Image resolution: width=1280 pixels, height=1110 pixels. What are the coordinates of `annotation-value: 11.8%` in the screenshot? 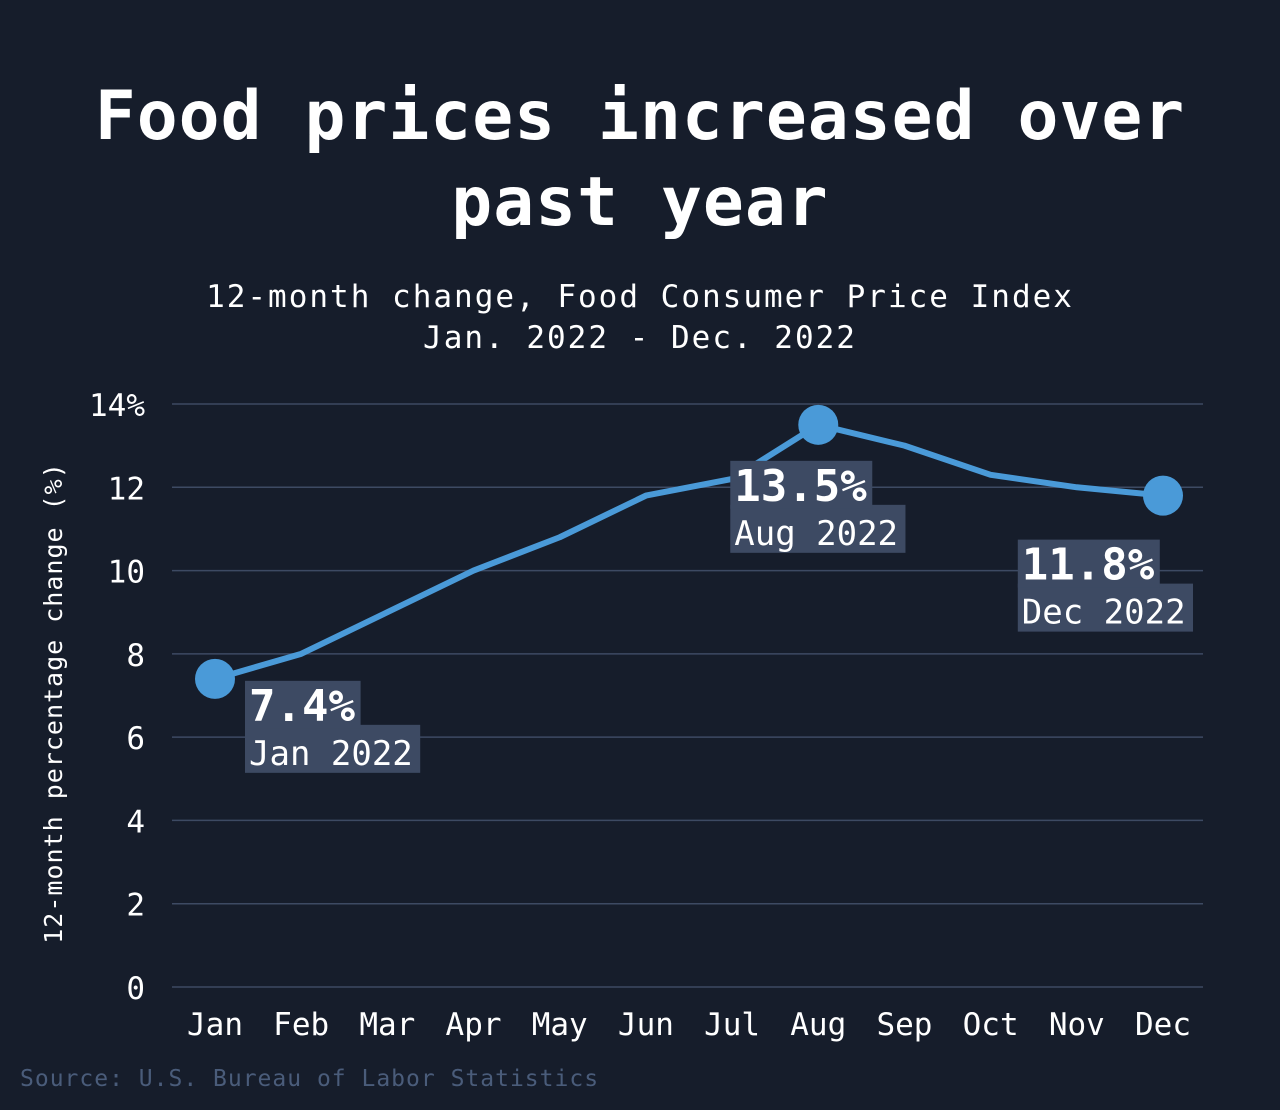 It's located at (1088, 565).